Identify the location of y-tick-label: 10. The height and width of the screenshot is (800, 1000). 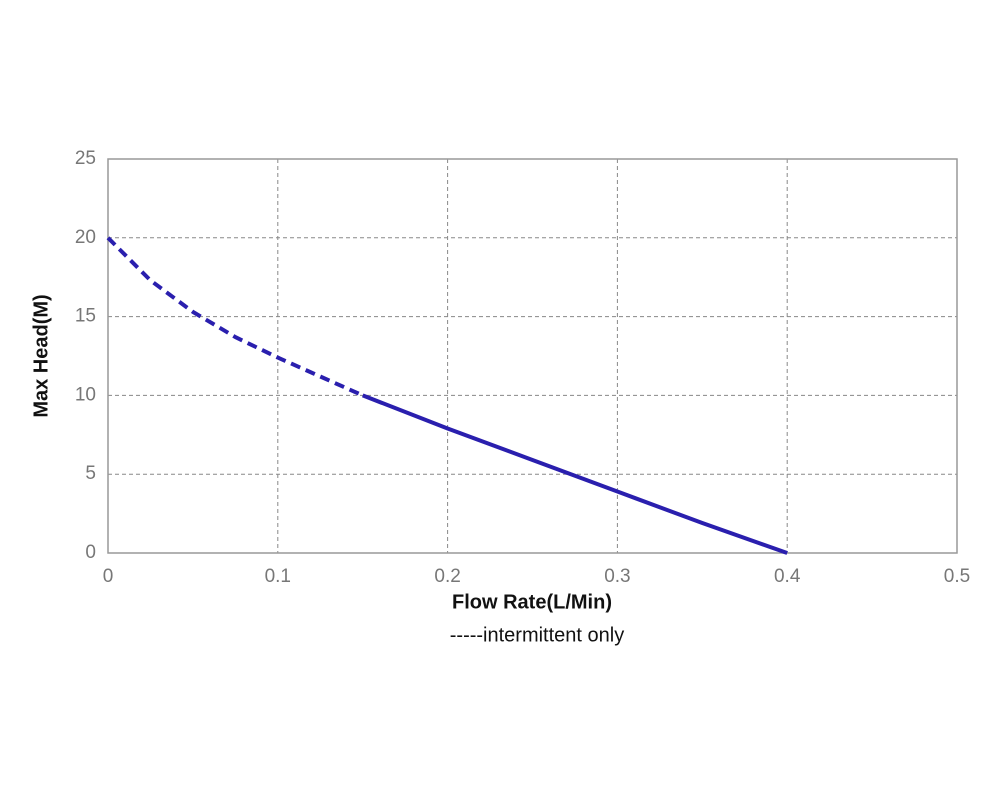
(85, 394).